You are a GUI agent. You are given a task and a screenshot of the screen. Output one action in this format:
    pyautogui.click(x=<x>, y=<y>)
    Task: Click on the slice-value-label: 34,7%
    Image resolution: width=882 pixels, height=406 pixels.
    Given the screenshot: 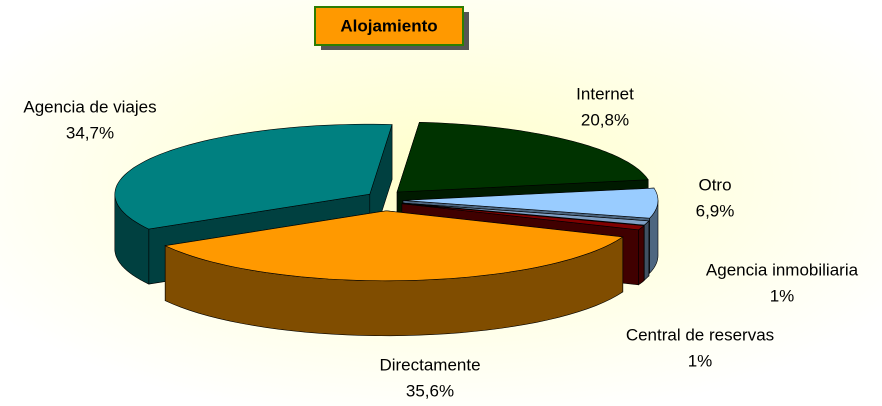 What is the action you would take?
    pyautogui.click(x=90, y=132)
    